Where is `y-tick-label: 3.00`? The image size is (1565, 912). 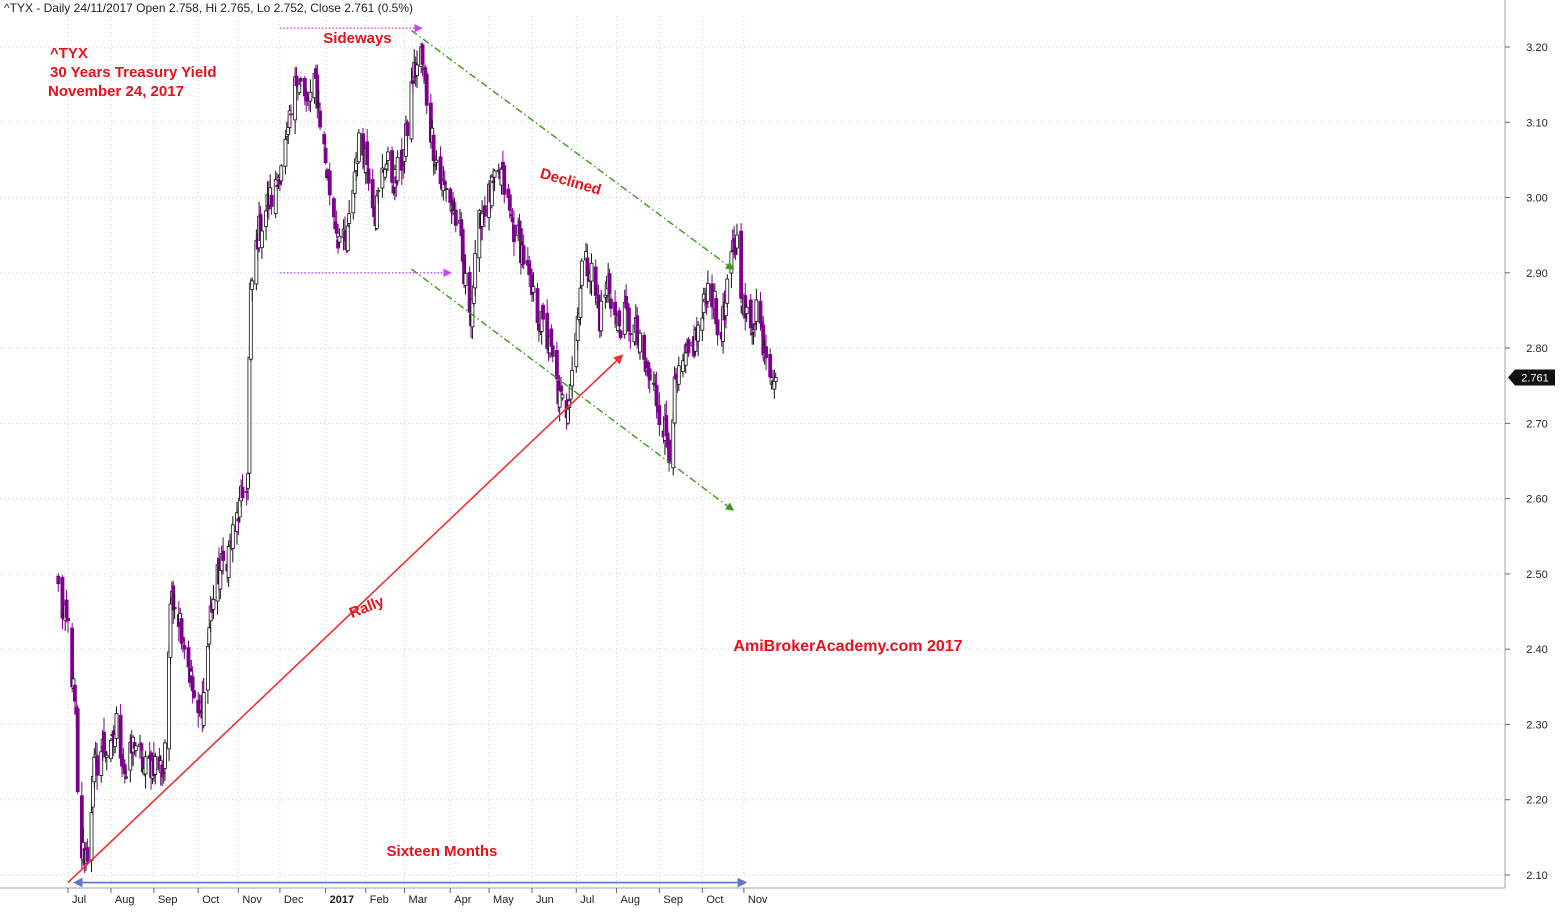
y-tick-label: 3.00 is located at coordinates (1536, 199).